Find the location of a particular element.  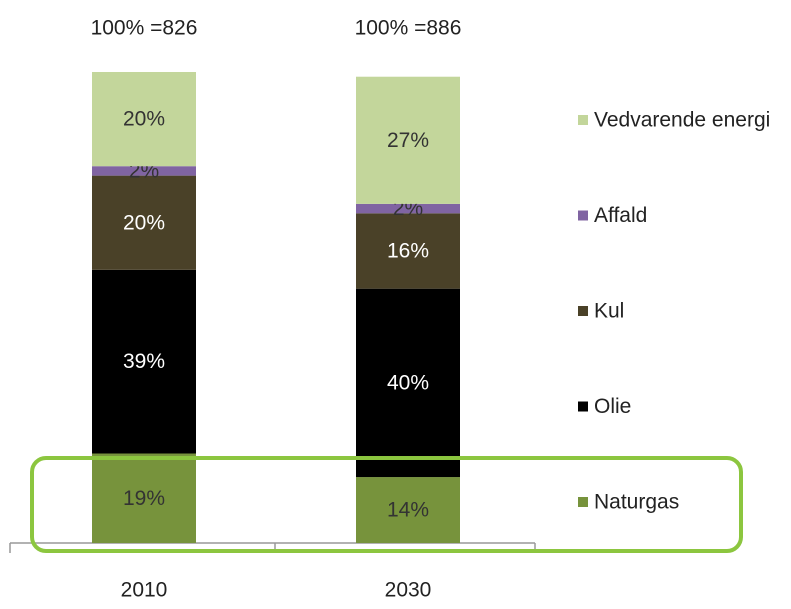

data-label: 39% is located at coordinates (144, 361).